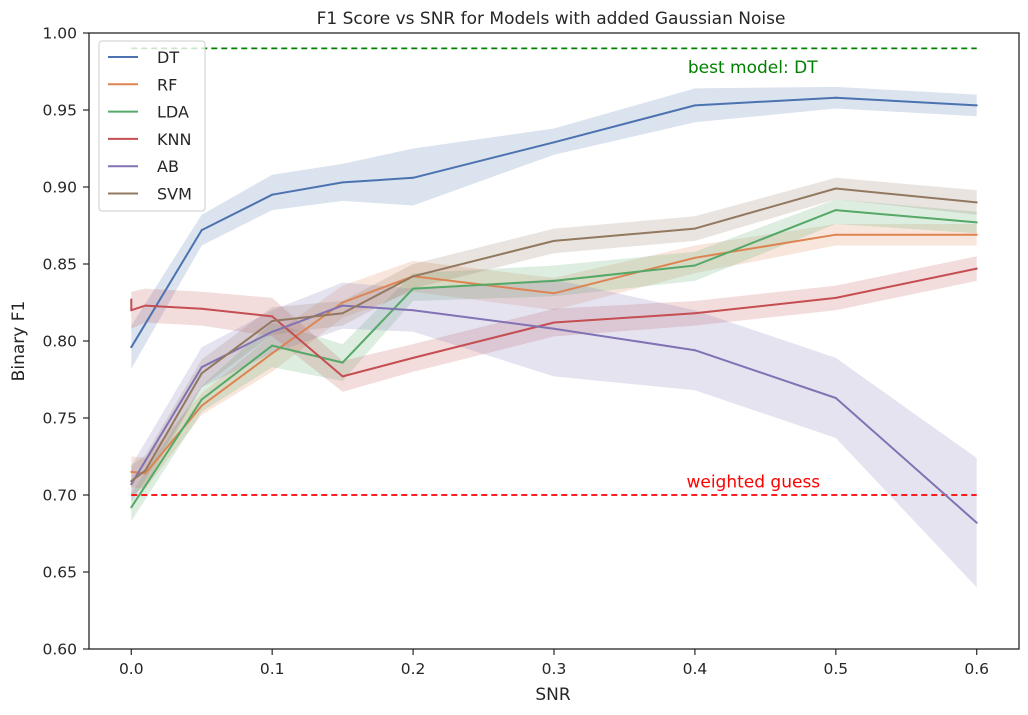 The image size is (1028, 715). I want to click on y-tick-label: 0.65, so click(59, 573).